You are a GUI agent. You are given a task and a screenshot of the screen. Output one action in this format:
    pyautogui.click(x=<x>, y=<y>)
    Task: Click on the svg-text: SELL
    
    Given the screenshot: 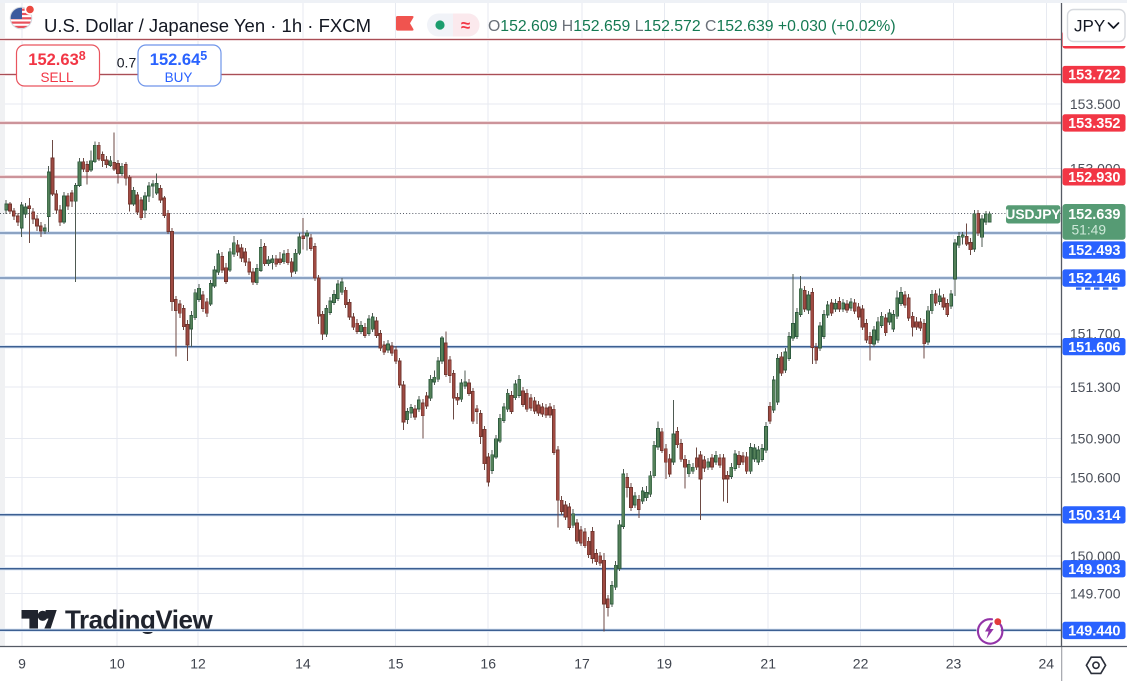 What is the action you would take?
    pyautogui.click(x=57, y=77)
    